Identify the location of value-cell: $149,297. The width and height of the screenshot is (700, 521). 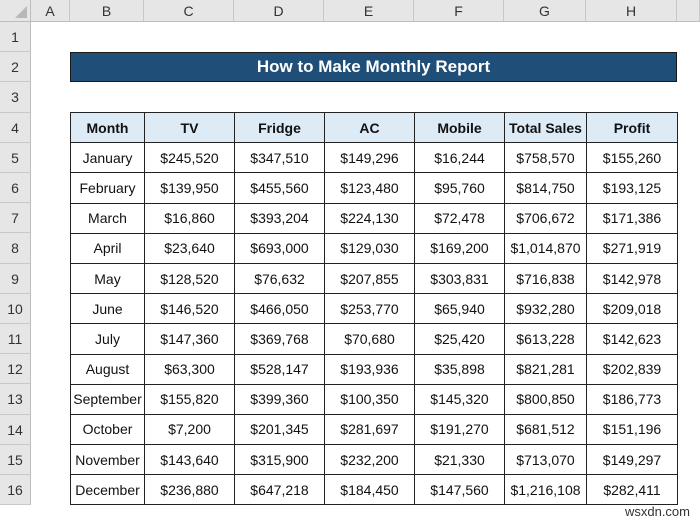
(632, 460).